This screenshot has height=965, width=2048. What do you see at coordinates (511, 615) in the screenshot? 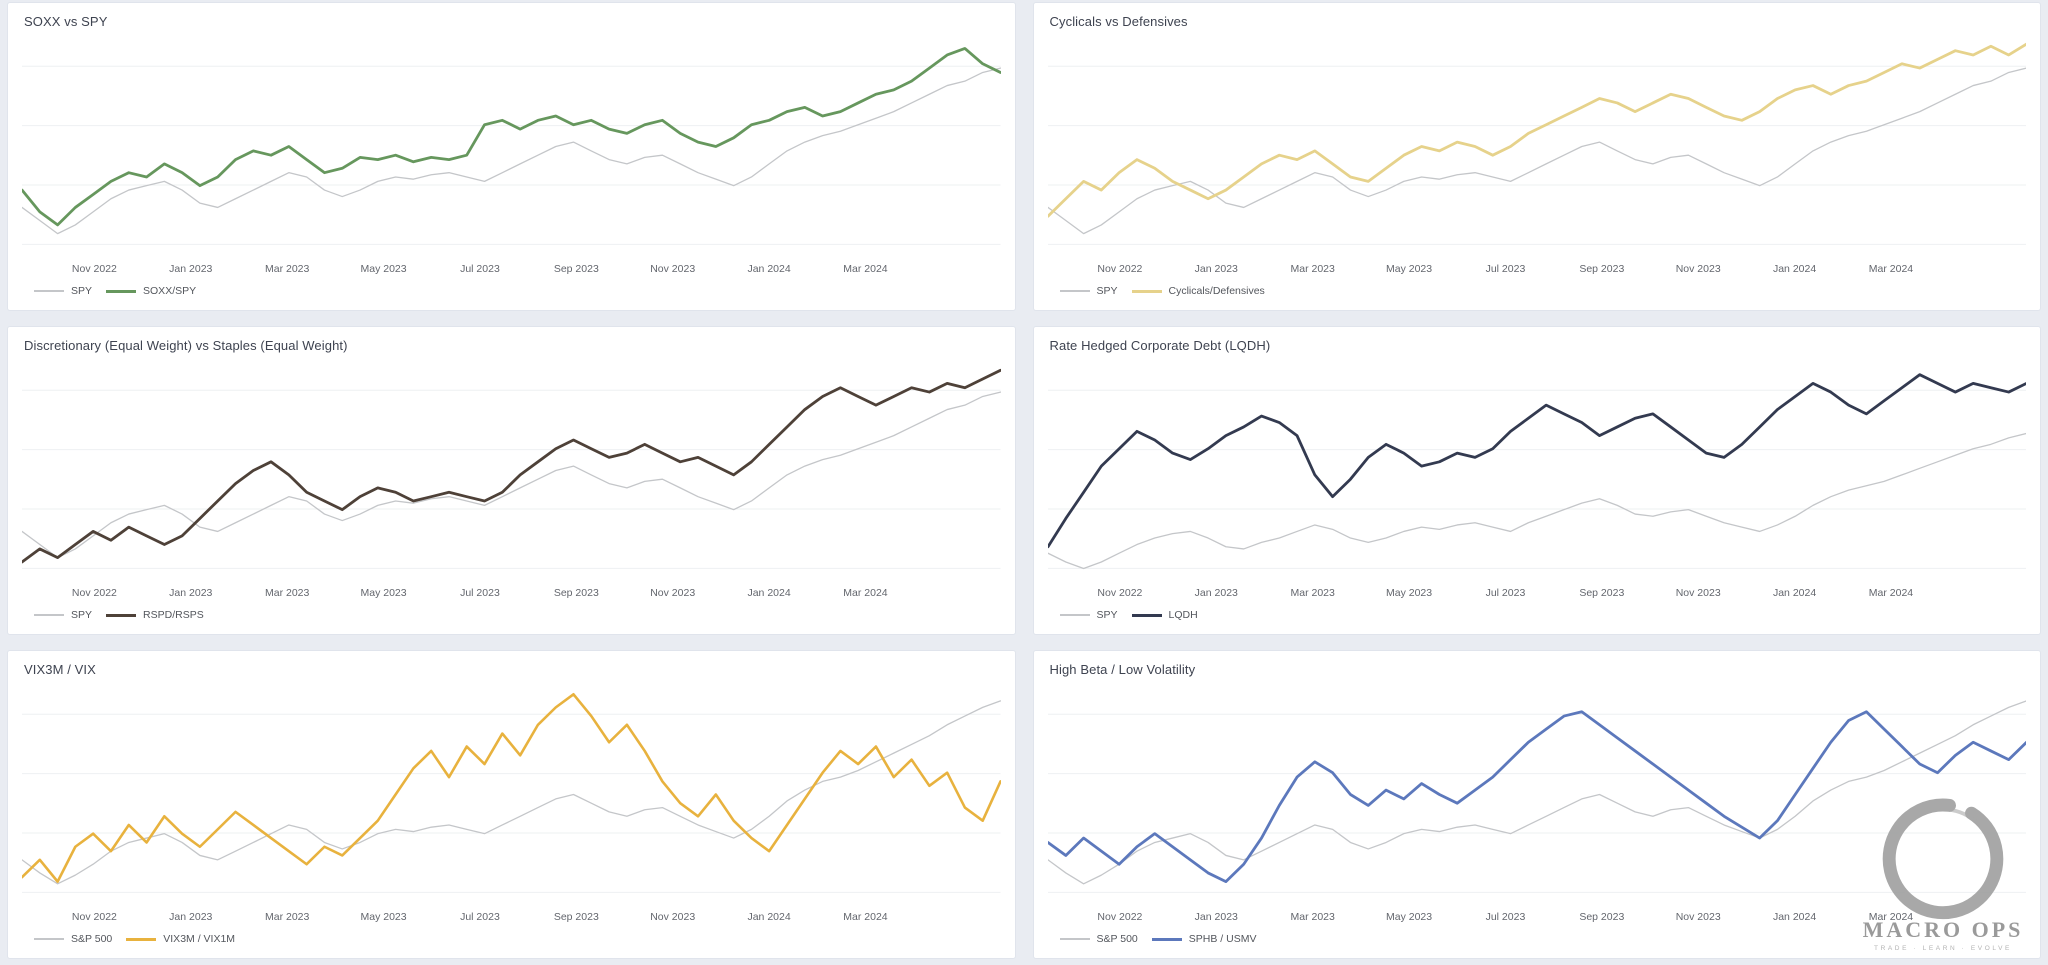
I see `chart-legend: SPY RSPD/RSPS` at bounding box center [511, 615].